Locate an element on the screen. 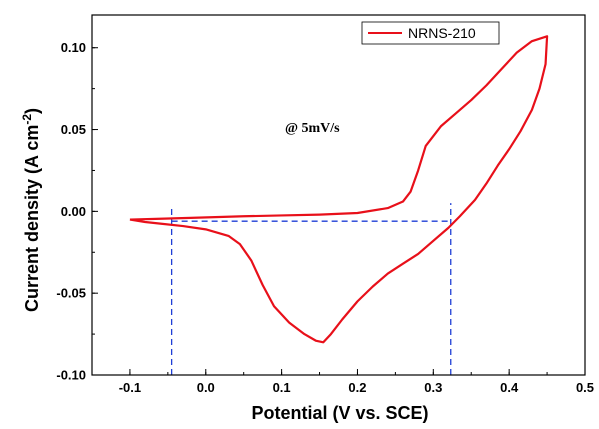 This screenshot has height=429, width=599. y-axis-title-close: ) is located at coordinates (32, 111).